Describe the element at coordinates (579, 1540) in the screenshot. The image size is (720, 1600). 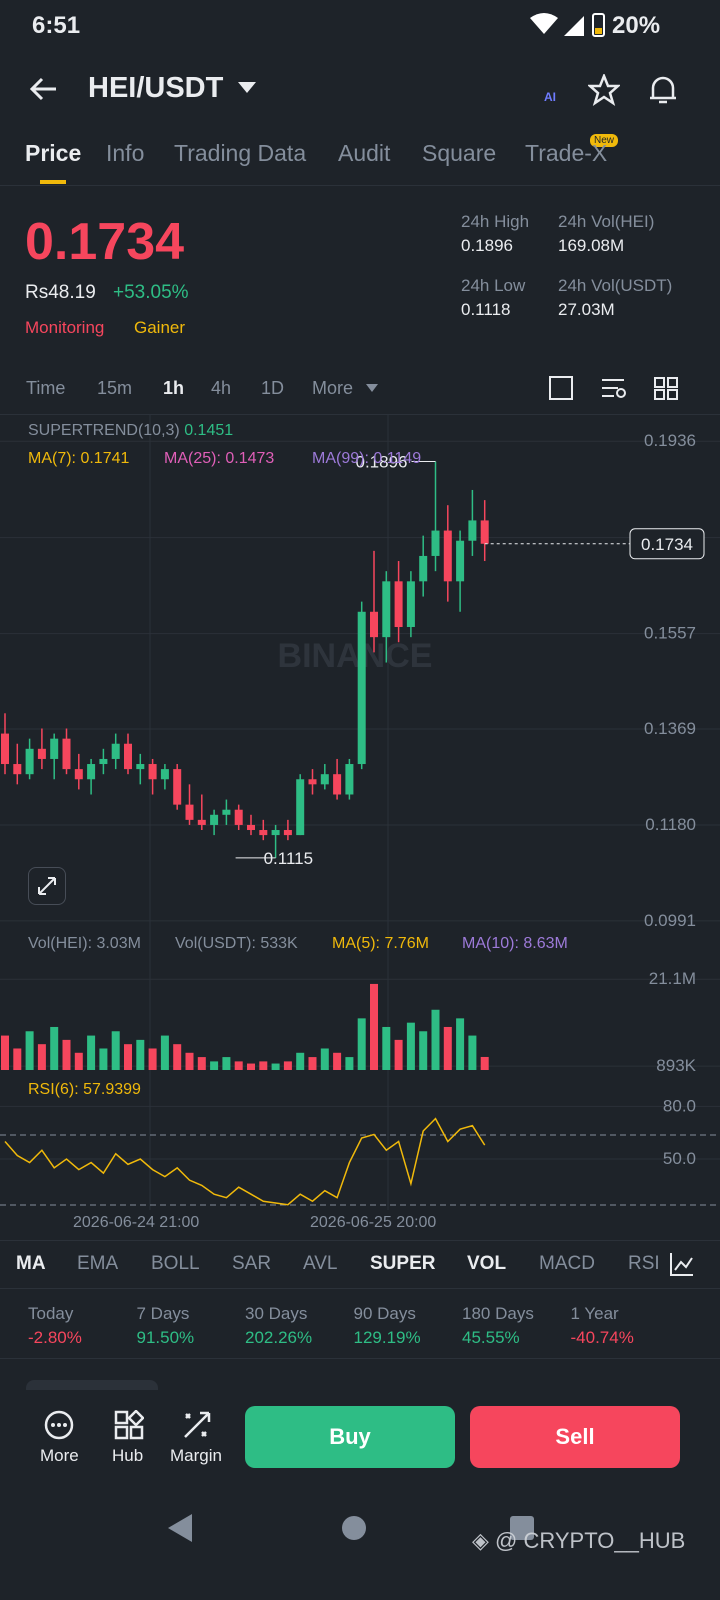
I see `watermark: ◈ @ CRYPTO__HUB` at that location.